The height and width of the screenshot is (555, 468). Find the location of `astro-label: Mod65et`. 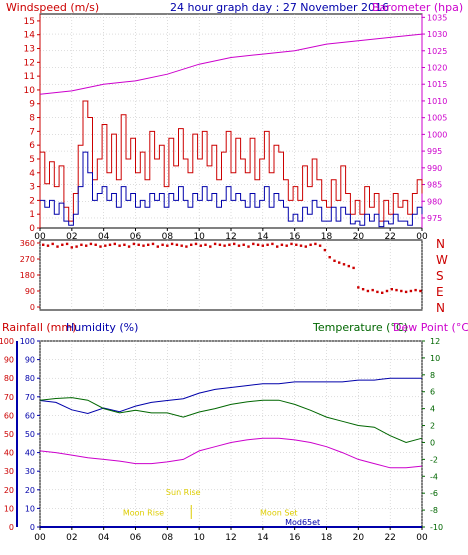

astro-label: Mod65et is located at coordinates (302, 522).